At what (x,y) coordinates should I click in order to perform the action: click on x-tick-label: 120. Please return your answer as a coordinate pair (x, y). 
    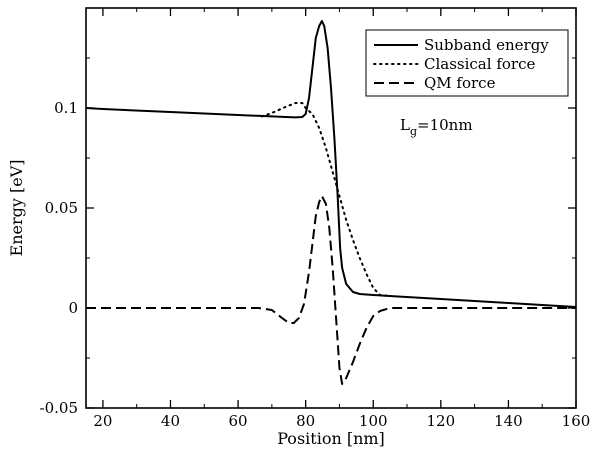
    Looking at the image, I should click on (441, 421).